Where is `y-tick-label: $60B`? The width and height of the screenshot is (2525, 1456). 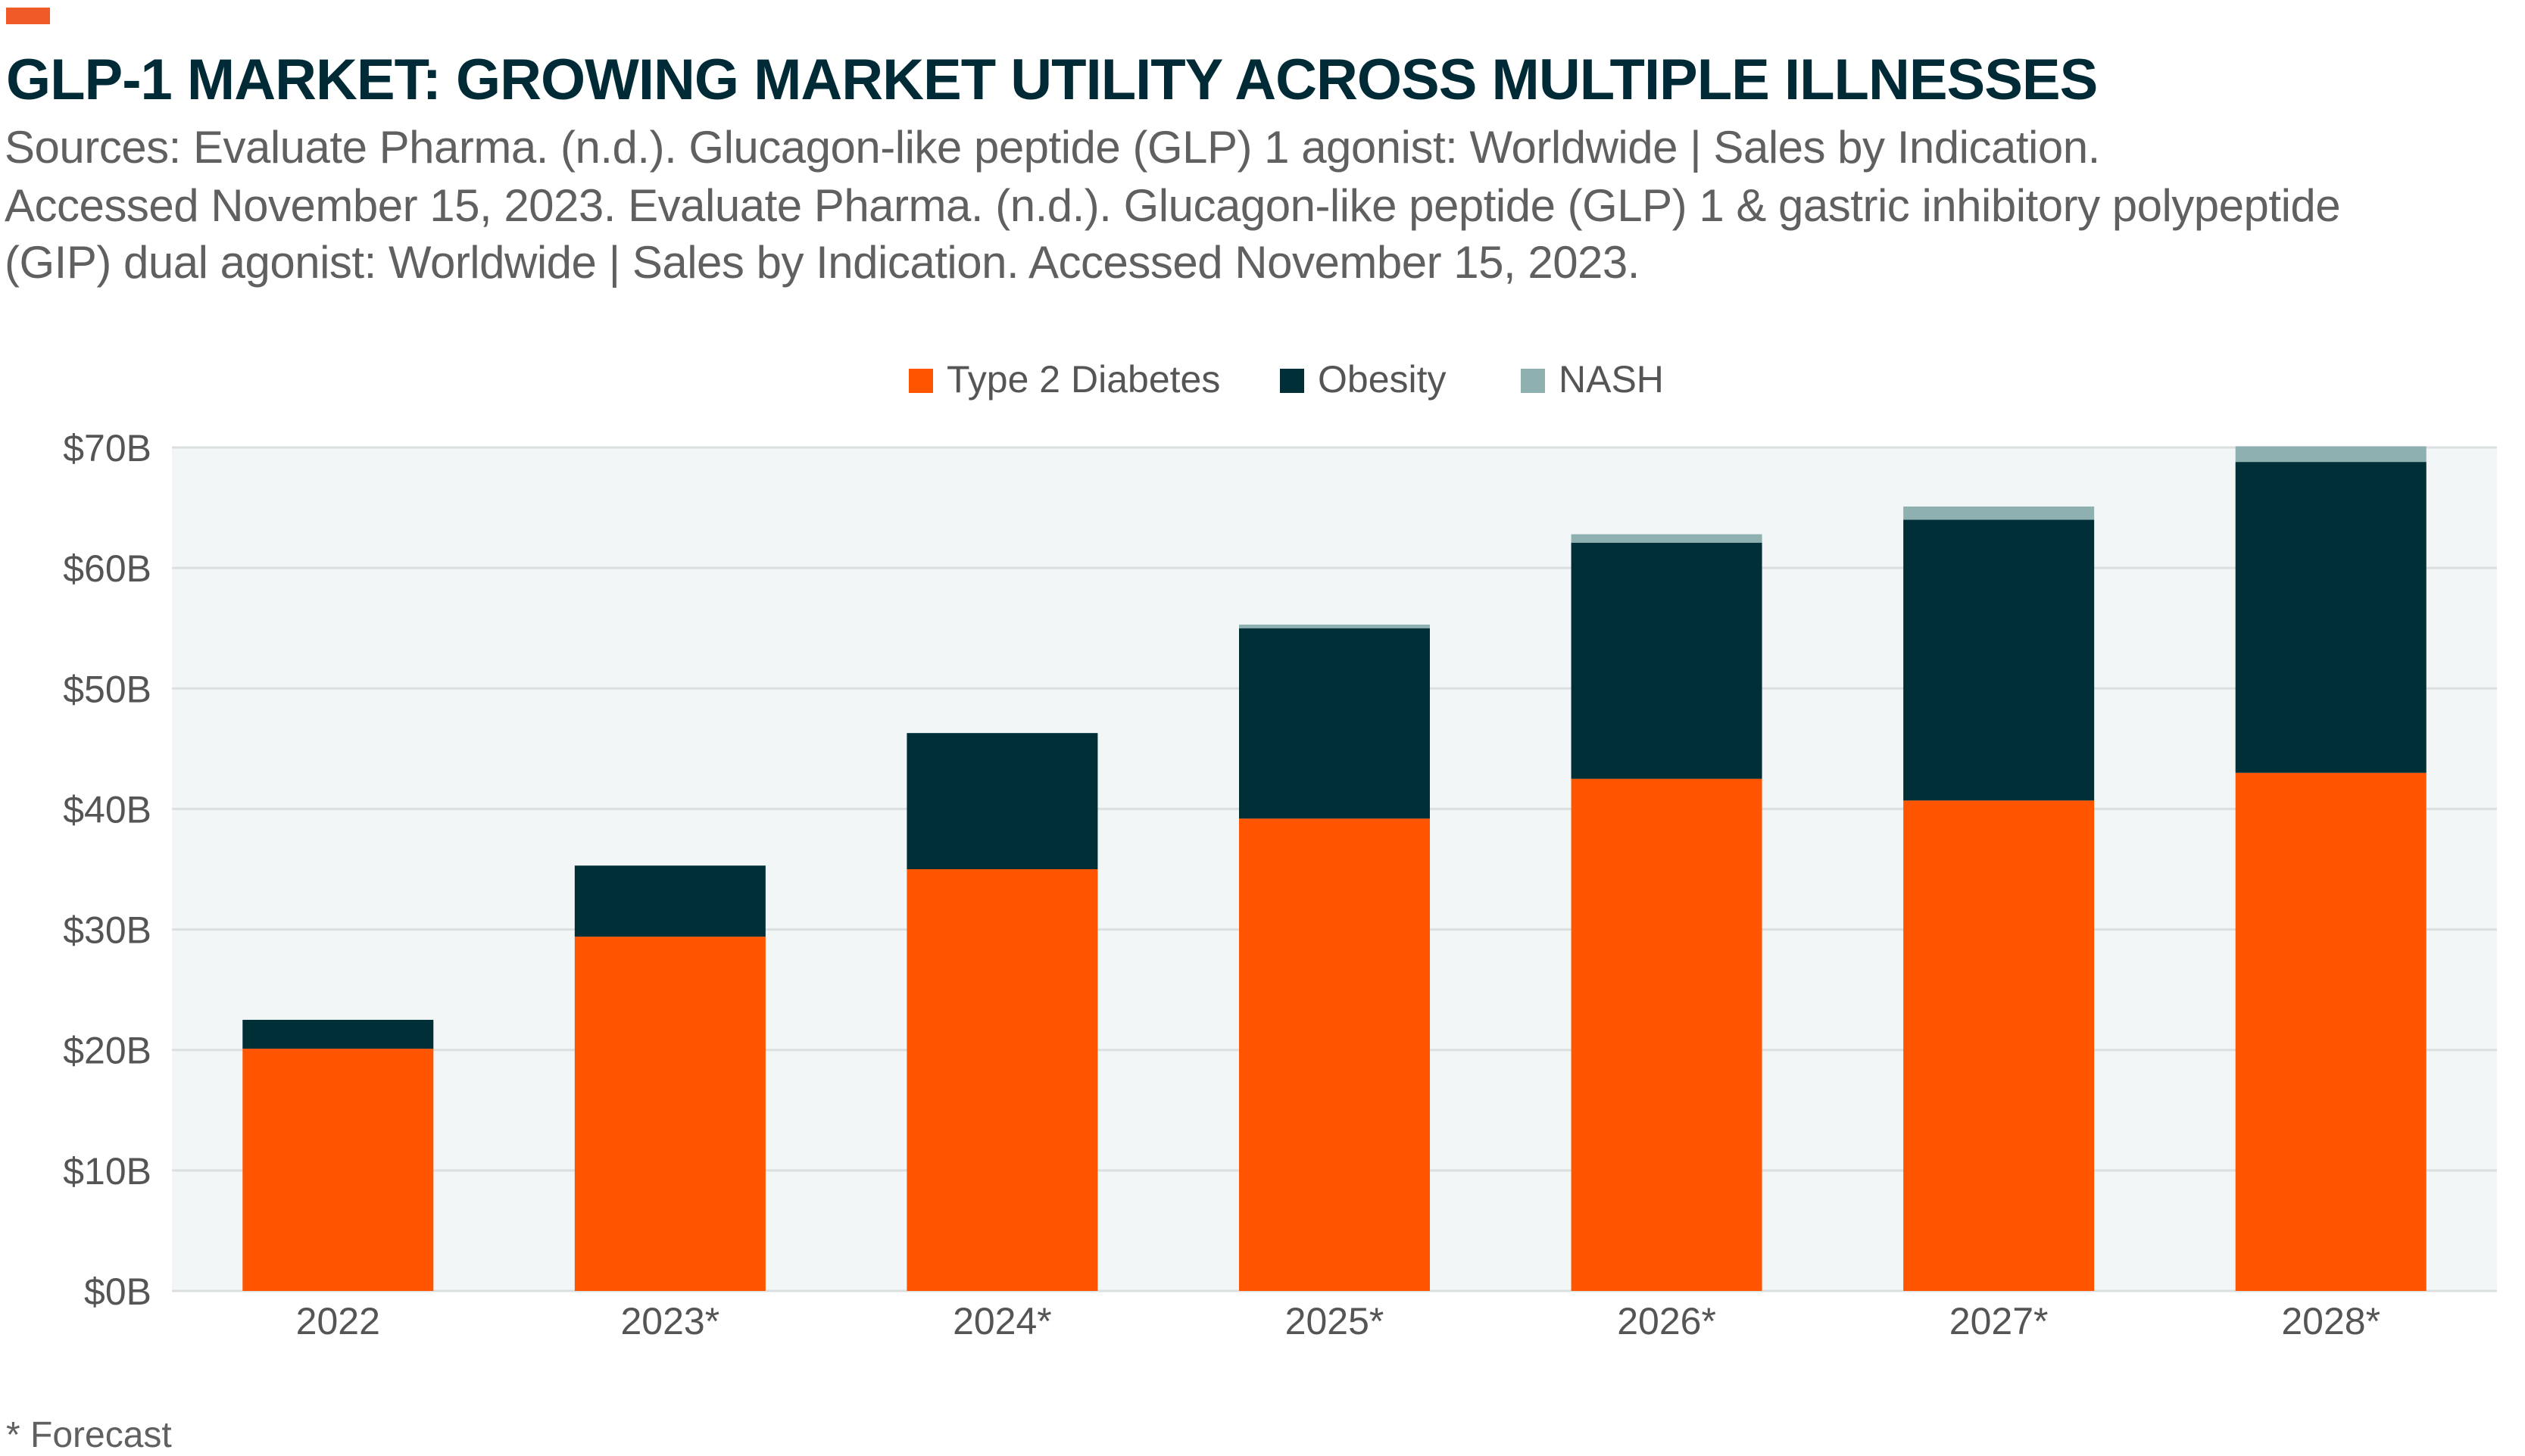
y-tick-label: $60B is located at coordinates (107, 568).